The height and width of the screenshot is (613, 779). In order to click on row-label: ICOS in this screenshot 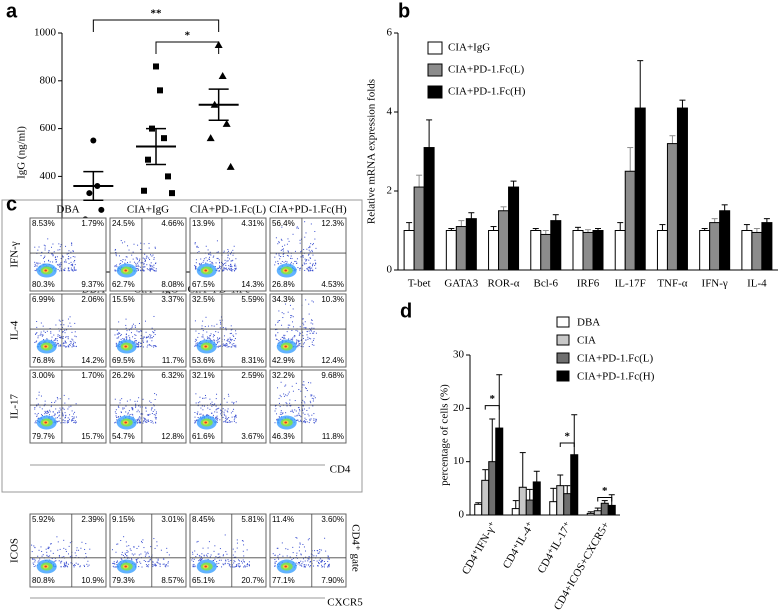, I will do `click(15, 550)`.